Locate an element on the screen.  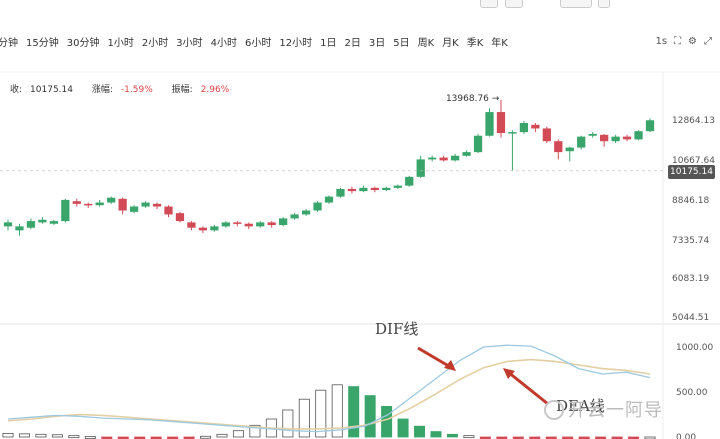
period-tab: 3日 is located at coordinates (377, 43).